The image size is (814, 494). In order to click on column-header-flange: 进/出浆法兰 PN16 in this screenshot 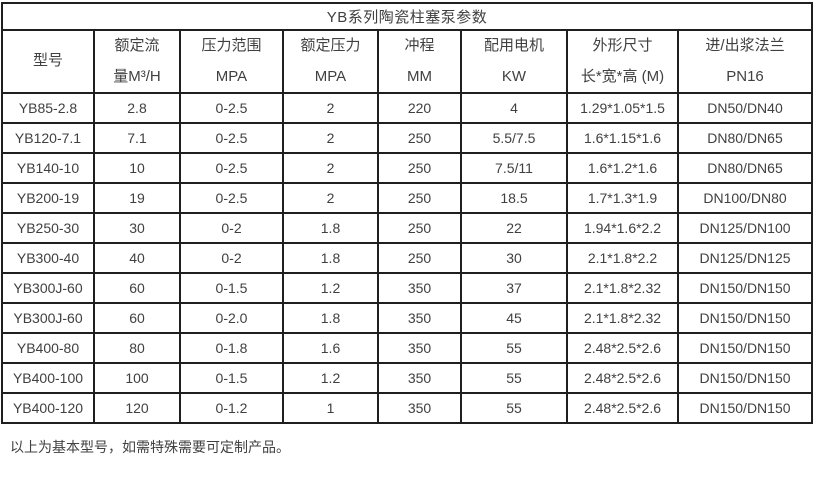, I will do `click(745, 61)`.